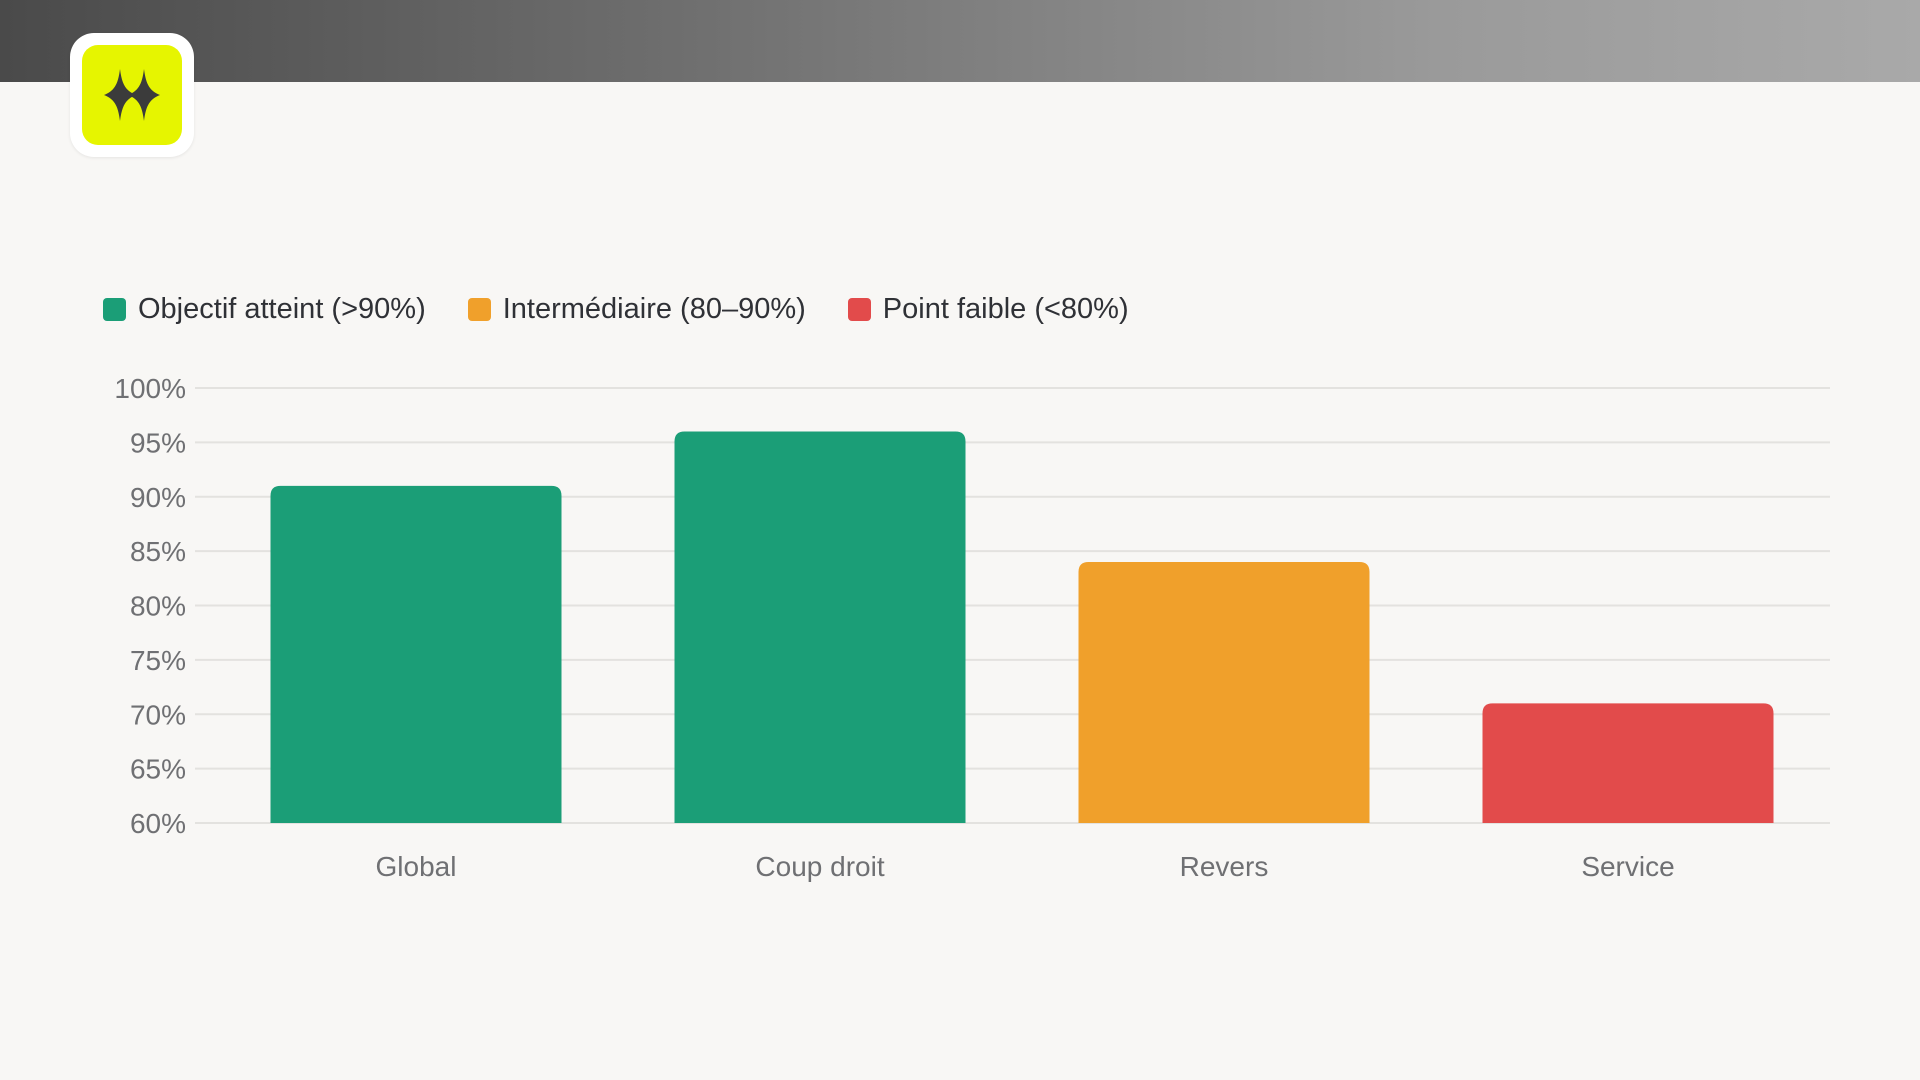 Image resolution: width=1920 pixels, height=1080 pixels. Describe the element at coordinates (479, 309) in the screenshot. I see `legend-swatch-orange` at that location.